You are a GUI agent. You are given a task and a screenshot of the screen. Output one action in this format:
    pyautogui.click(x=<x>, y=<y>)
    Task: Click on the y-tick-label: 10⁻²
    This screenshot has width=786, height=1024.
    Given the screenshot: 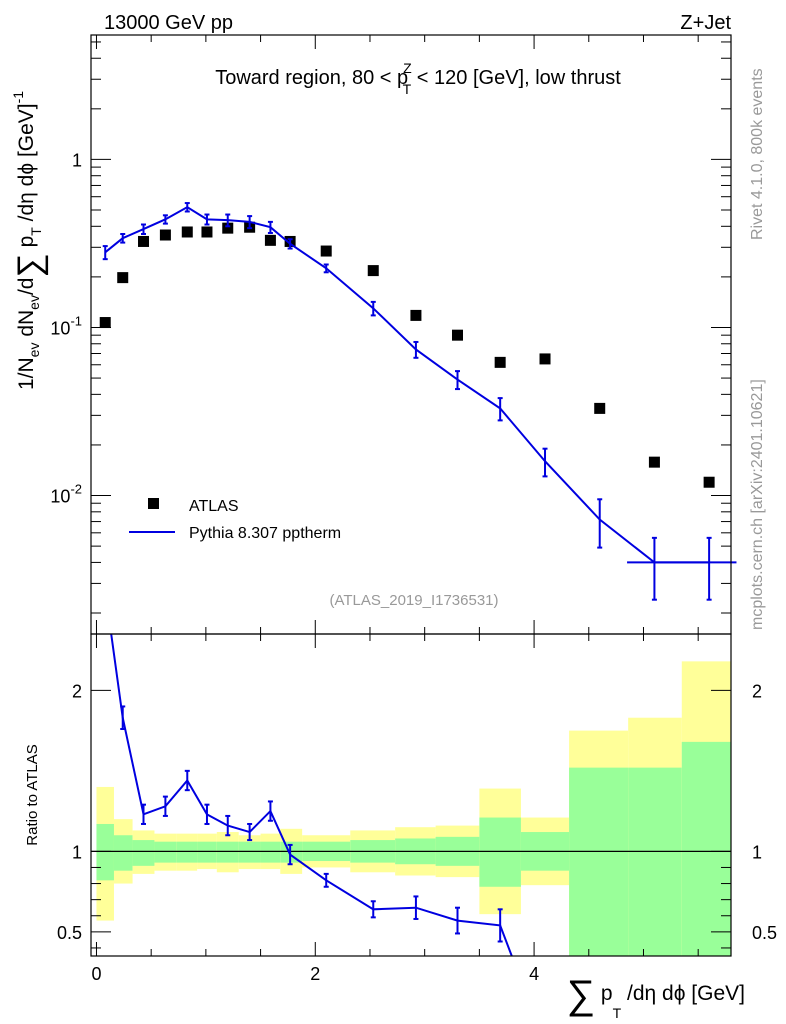 What is the action you would take?
    pyautogui.click(x=66, y=494)
    